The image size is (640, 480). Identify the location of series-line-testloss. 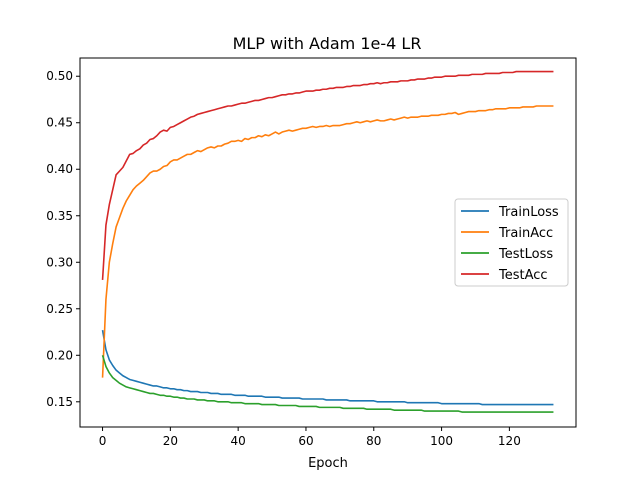
(327, 384).